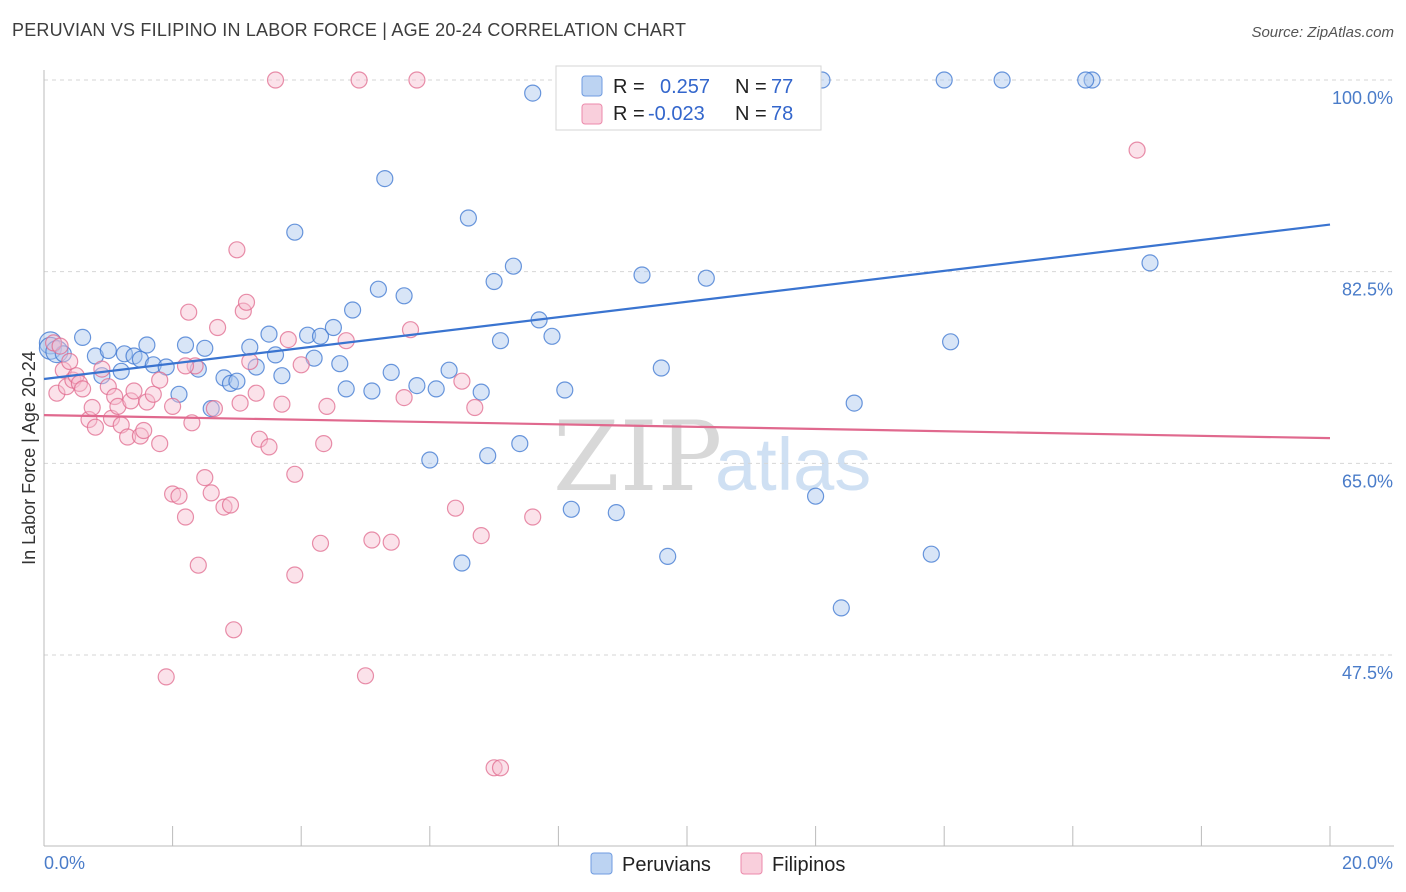  I want to click on y-tick-label: 82.5%, so click(1367, 290).